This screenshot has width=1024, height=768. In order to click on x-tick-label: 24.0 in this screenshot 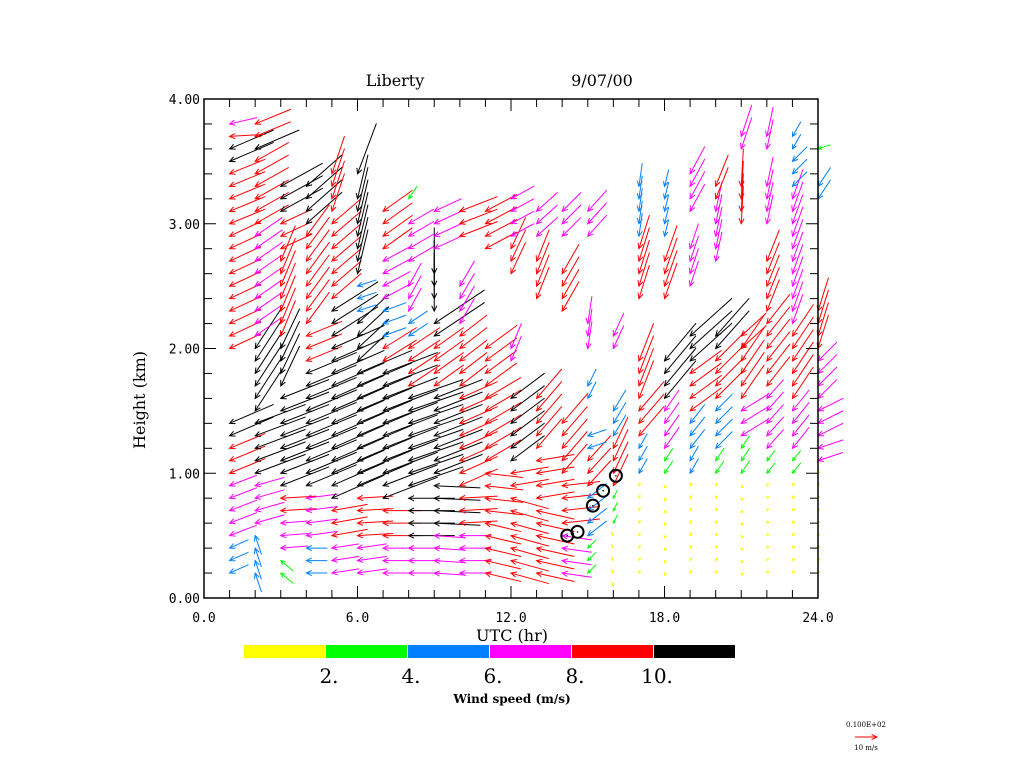, I will do `click(817, 618)`.